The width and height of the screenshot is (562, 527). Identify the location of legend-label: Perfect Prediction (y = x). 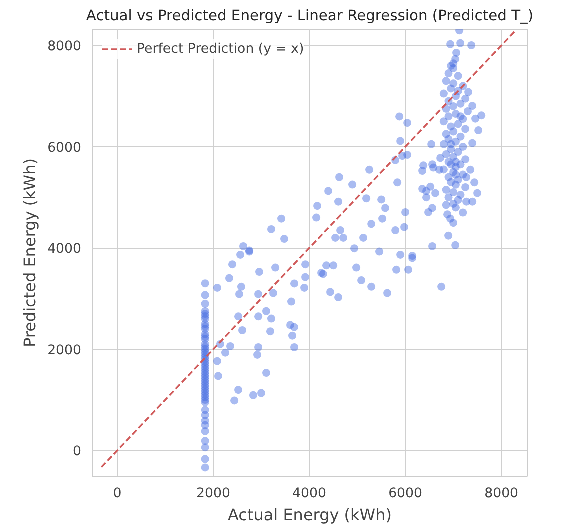
(220, 49).